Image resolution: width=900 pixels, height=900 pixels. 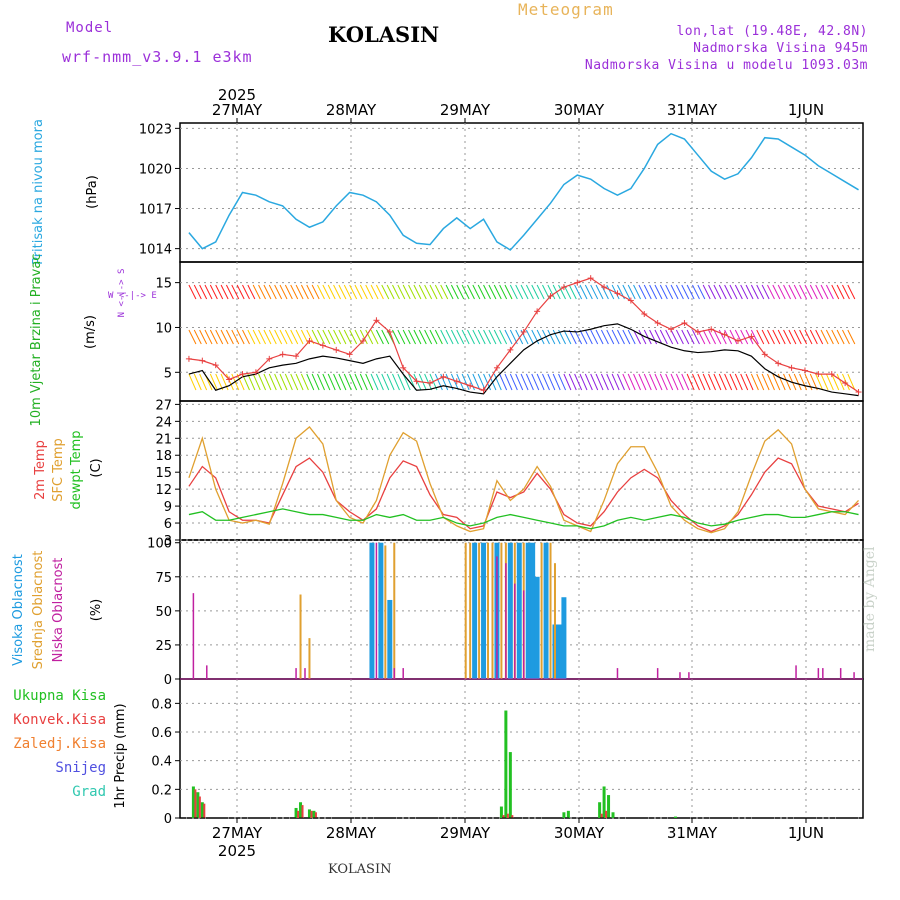 What do you see at coordinates (237, 95) in the screenshot?
I see `year-label-top: 2025` at bounding box center [237, 95].